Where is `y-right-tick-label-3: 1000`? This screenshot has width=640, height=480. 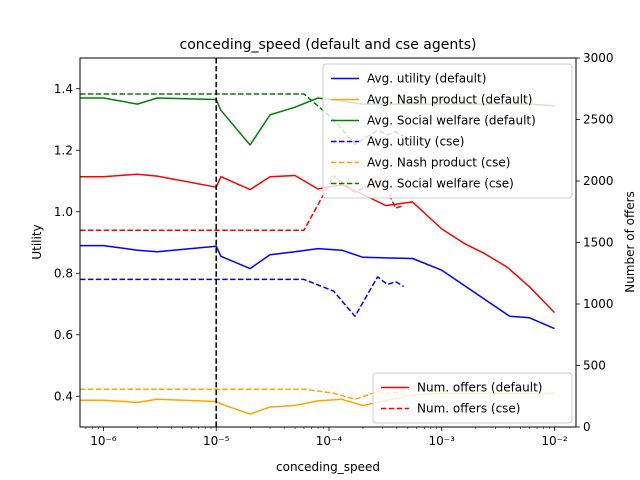
y-right-tick-label-3: 1000 is located at coordinates (598, 304).